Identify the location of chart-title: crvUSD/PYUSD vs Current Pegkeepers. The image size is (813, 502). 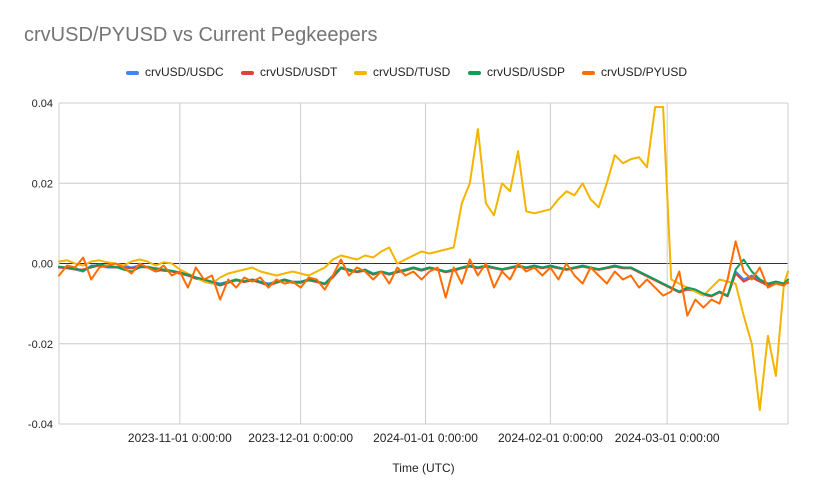
(201, 35).